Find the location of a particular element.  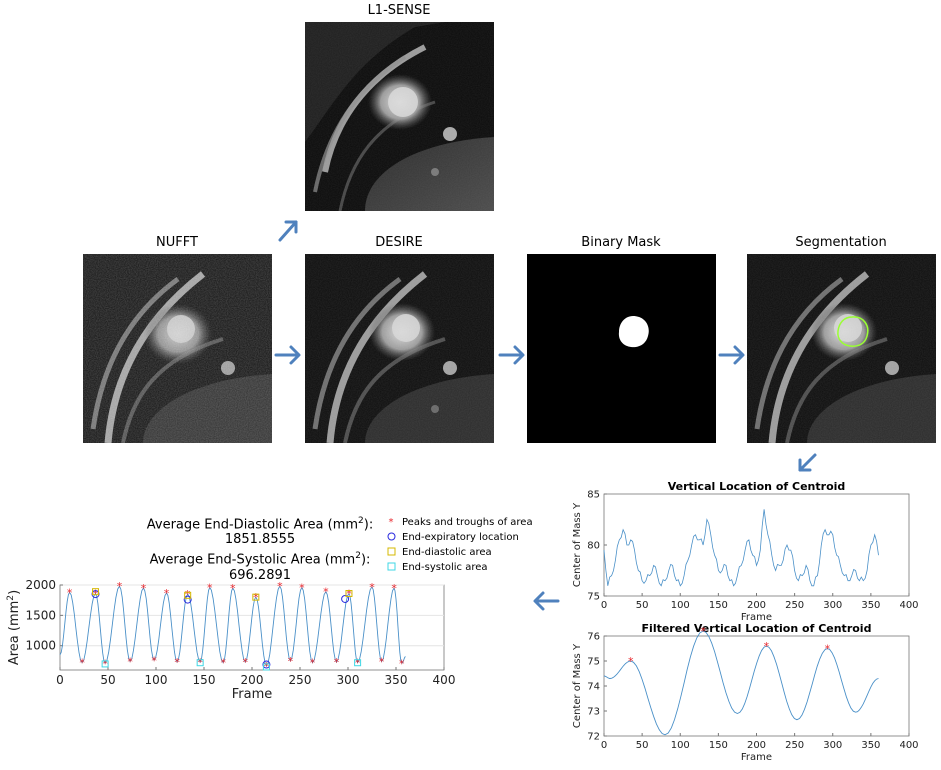

y-tick-label: 2000 is located at coordinates (40, 585).